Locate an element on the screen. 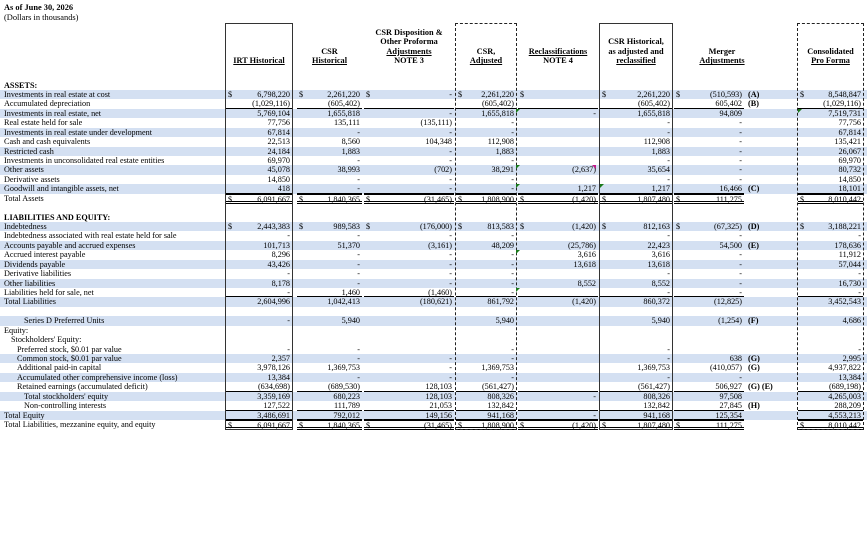 The height and width of the screenshot is (557, 867). column-header-line: CSR is located at coordinates (329, 51).